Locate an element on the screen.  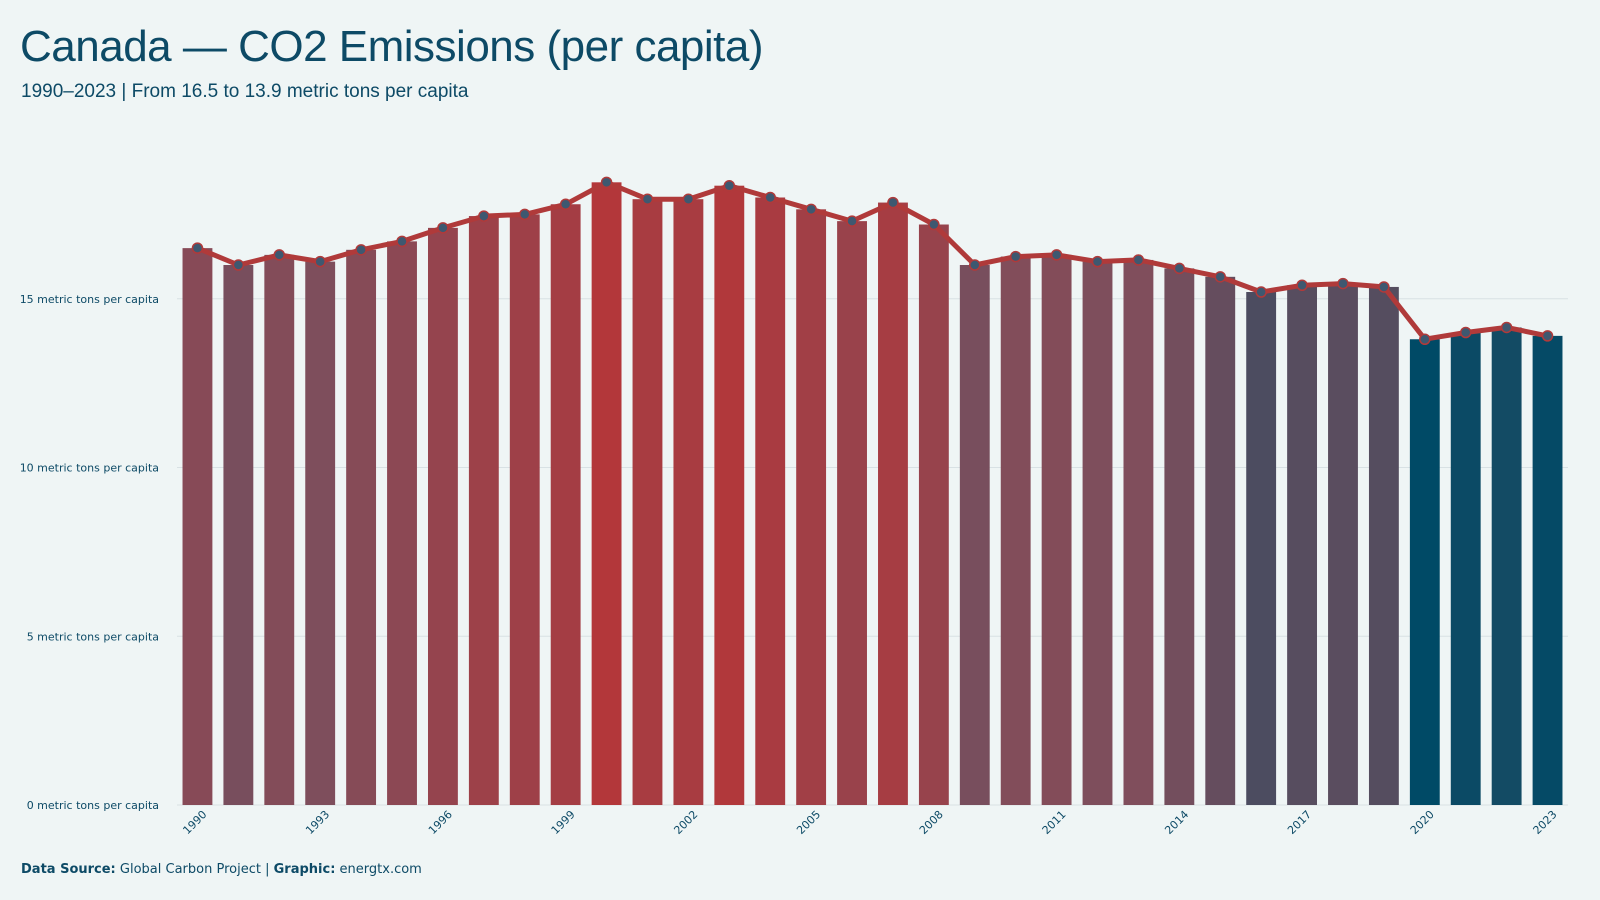
x-tick-label: 2005 is located at coordinates (808, 822).